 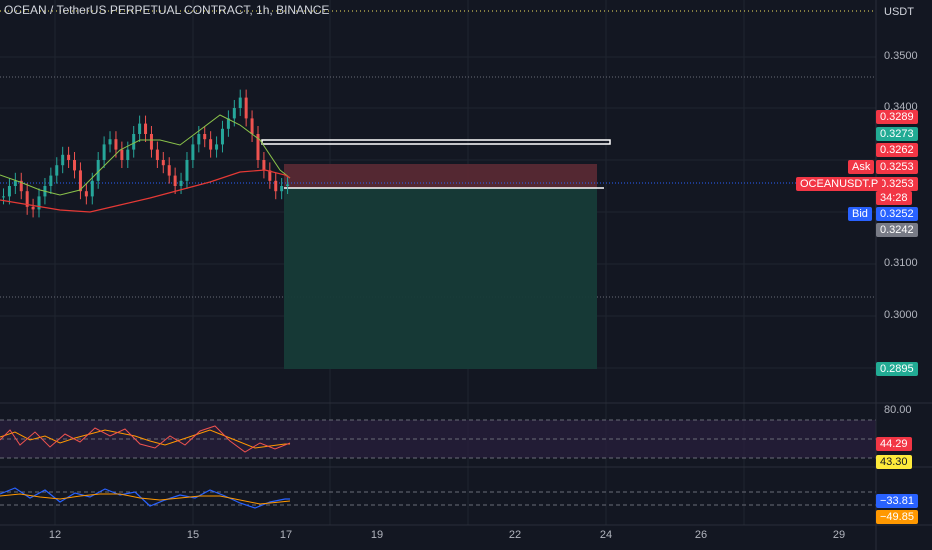 What do you see at coordinates (897, 517) in the screenshot?
I see `osc-value-tag-2: −49.85` at bounding box center [897, 517].